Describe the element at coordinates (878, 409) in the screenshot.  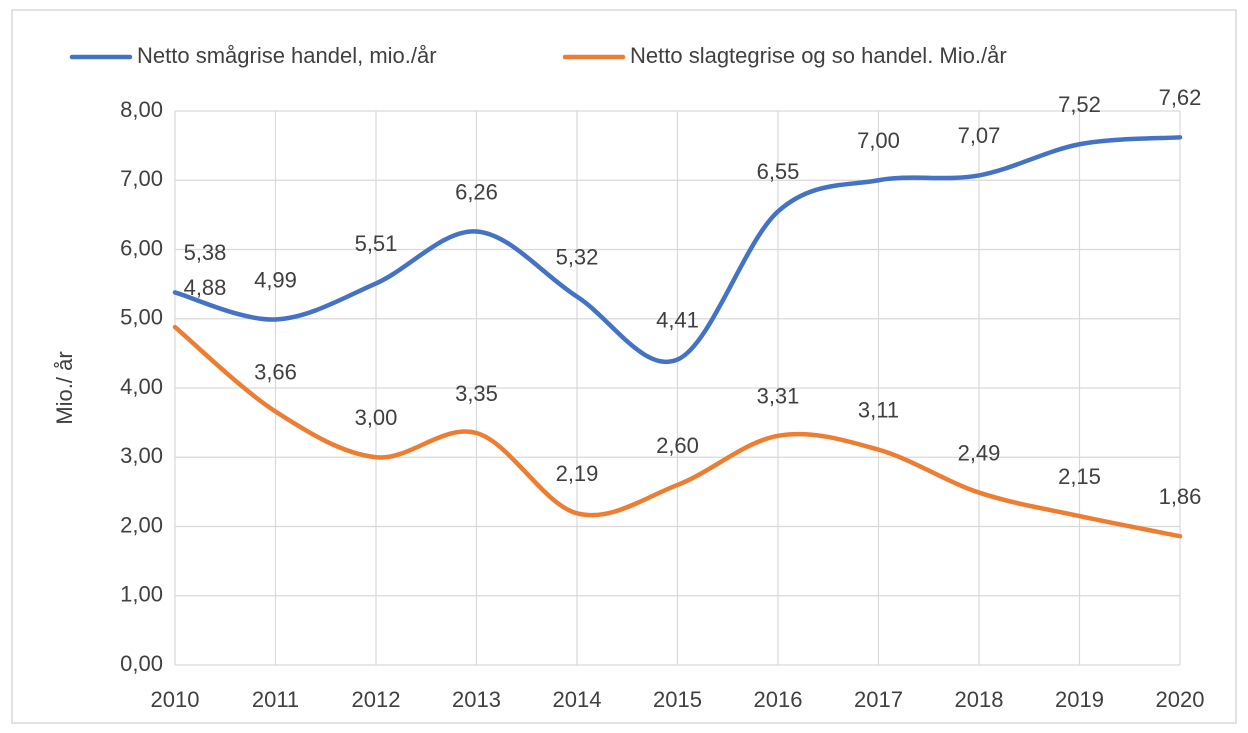
I see `data-label: 3,11` at that location.